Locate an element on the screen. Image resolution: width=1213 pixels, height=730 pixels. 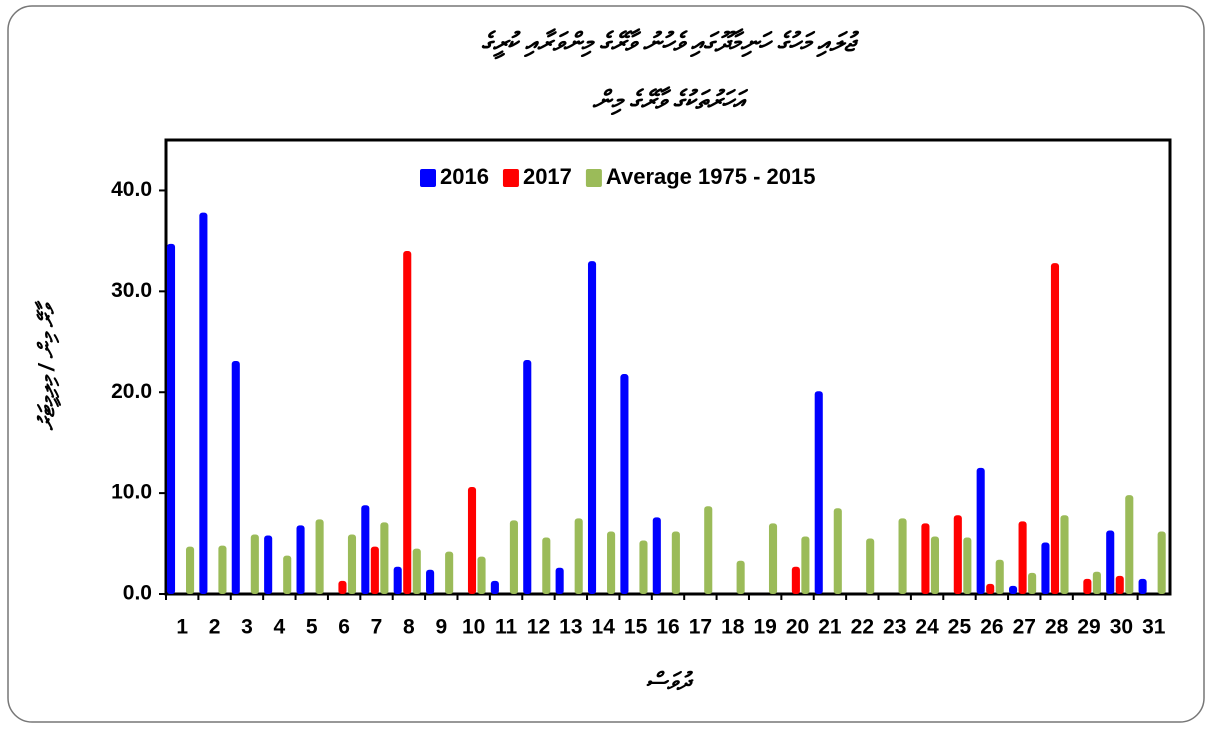
x-tick-label: 21 is located at coordinates (830, 627).